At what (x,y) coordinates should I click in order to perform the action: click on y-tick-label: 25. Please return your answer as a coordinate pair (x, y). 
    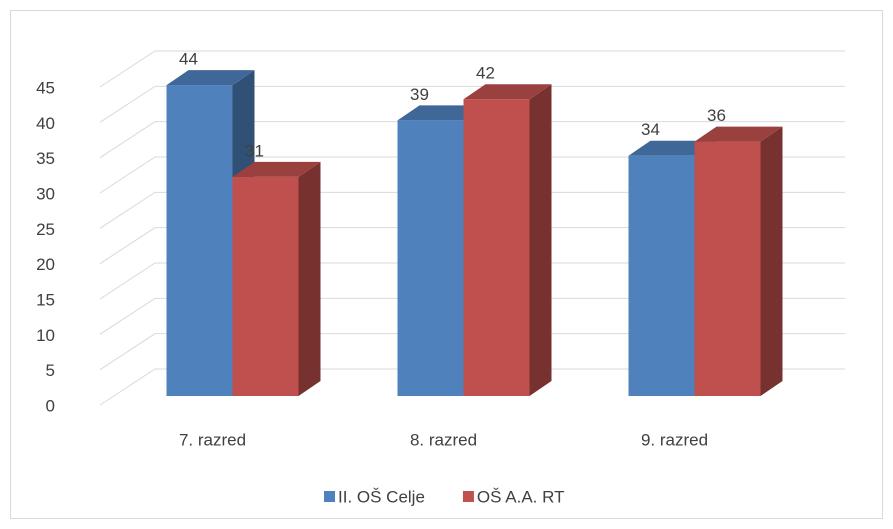
    Looking at the image, I should click on (45, 229).